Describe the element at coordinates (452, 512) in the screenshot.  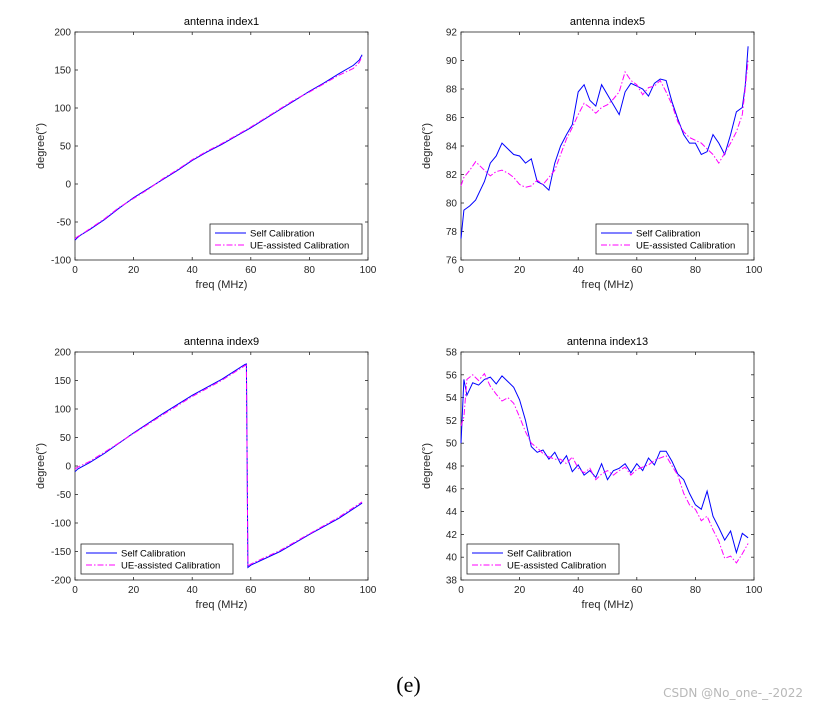
I see `y-tick-label: 44` at that location.